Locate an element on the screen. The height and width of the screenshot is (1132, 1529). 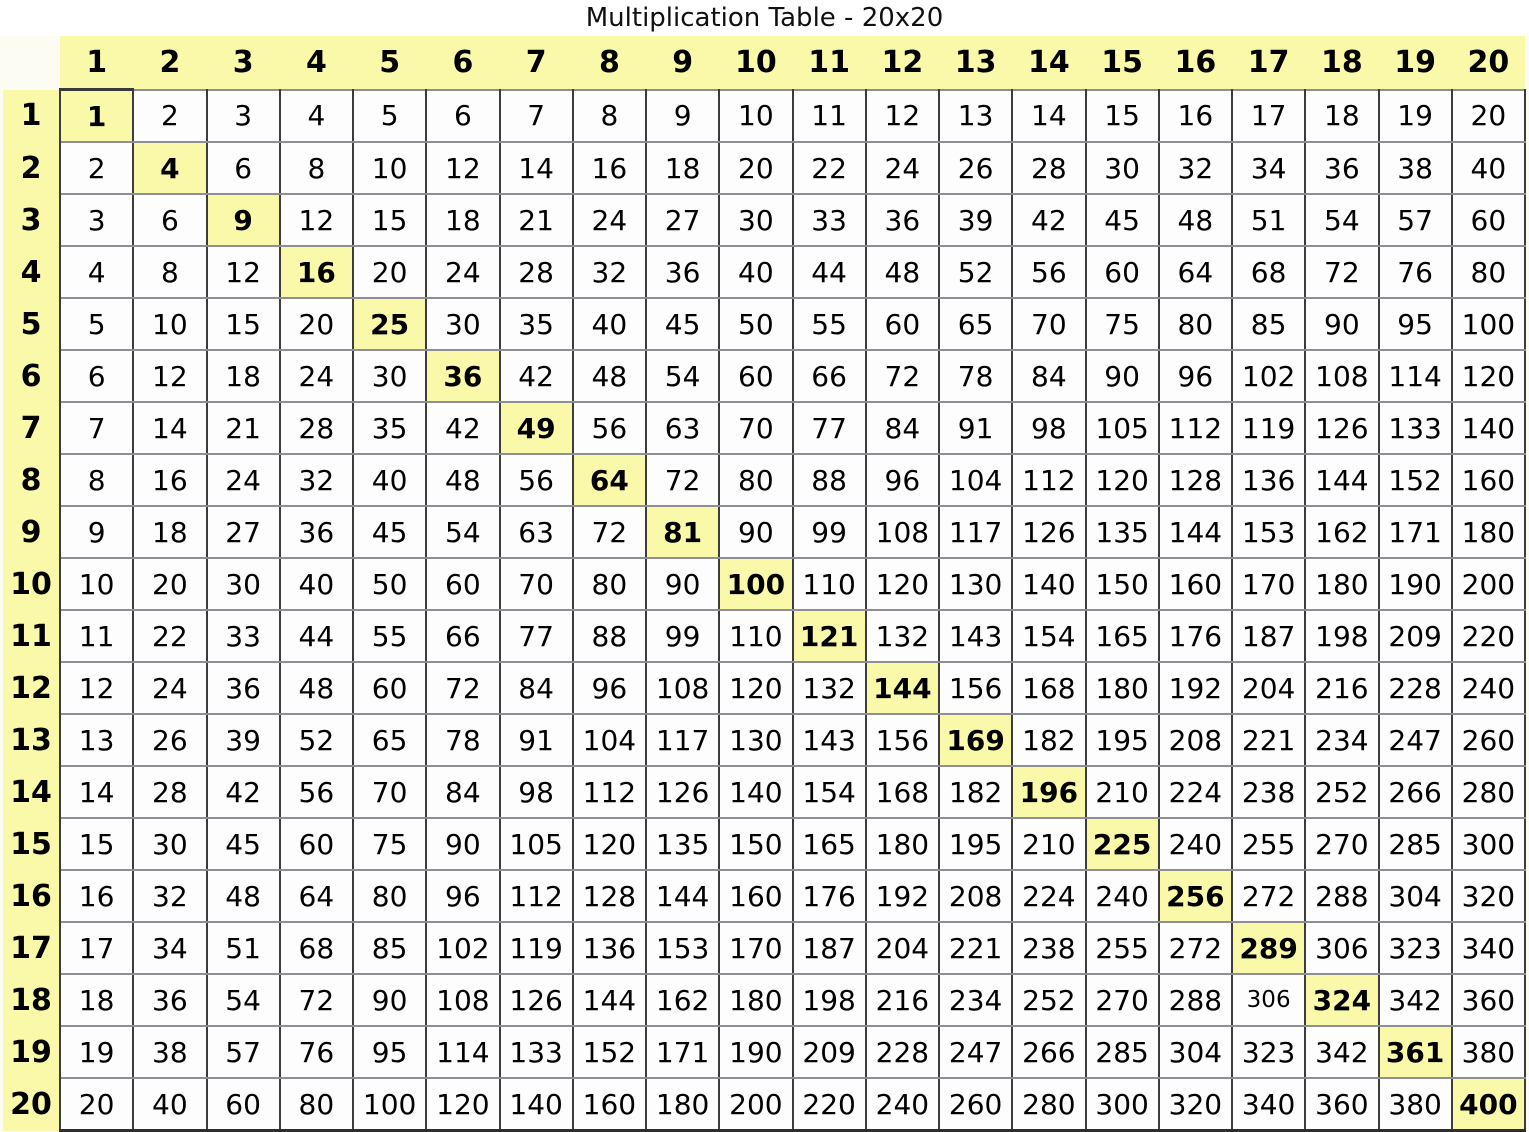
cell: 66 is located at coordinates (463, 636).